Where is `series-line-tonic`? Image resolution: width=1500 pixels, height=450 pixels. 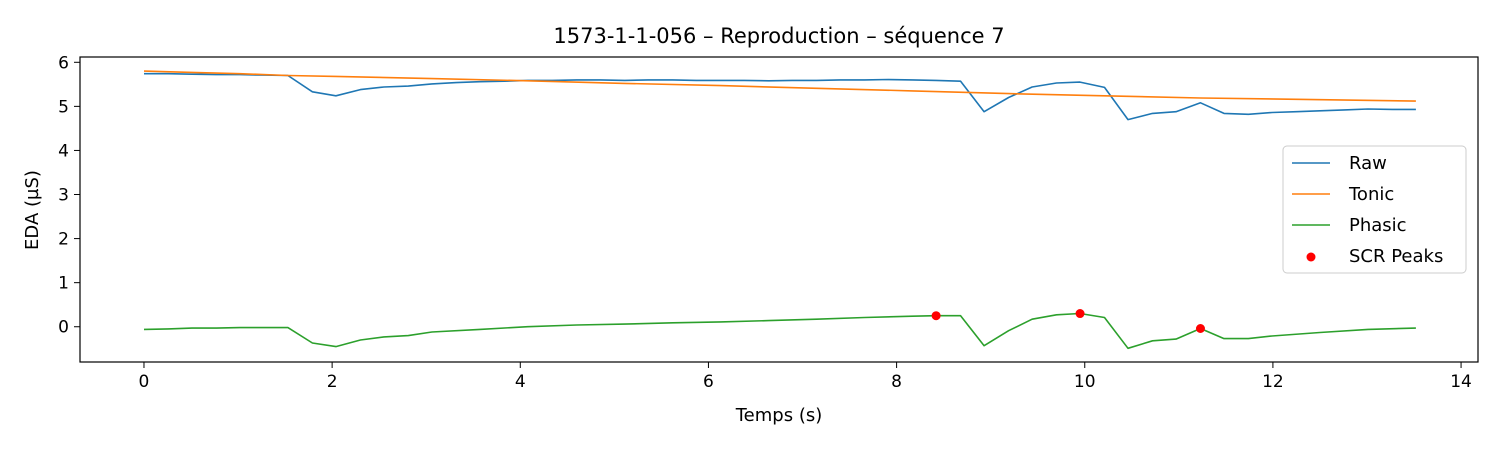
series-line-tonic is located at coordinates (779, 86).